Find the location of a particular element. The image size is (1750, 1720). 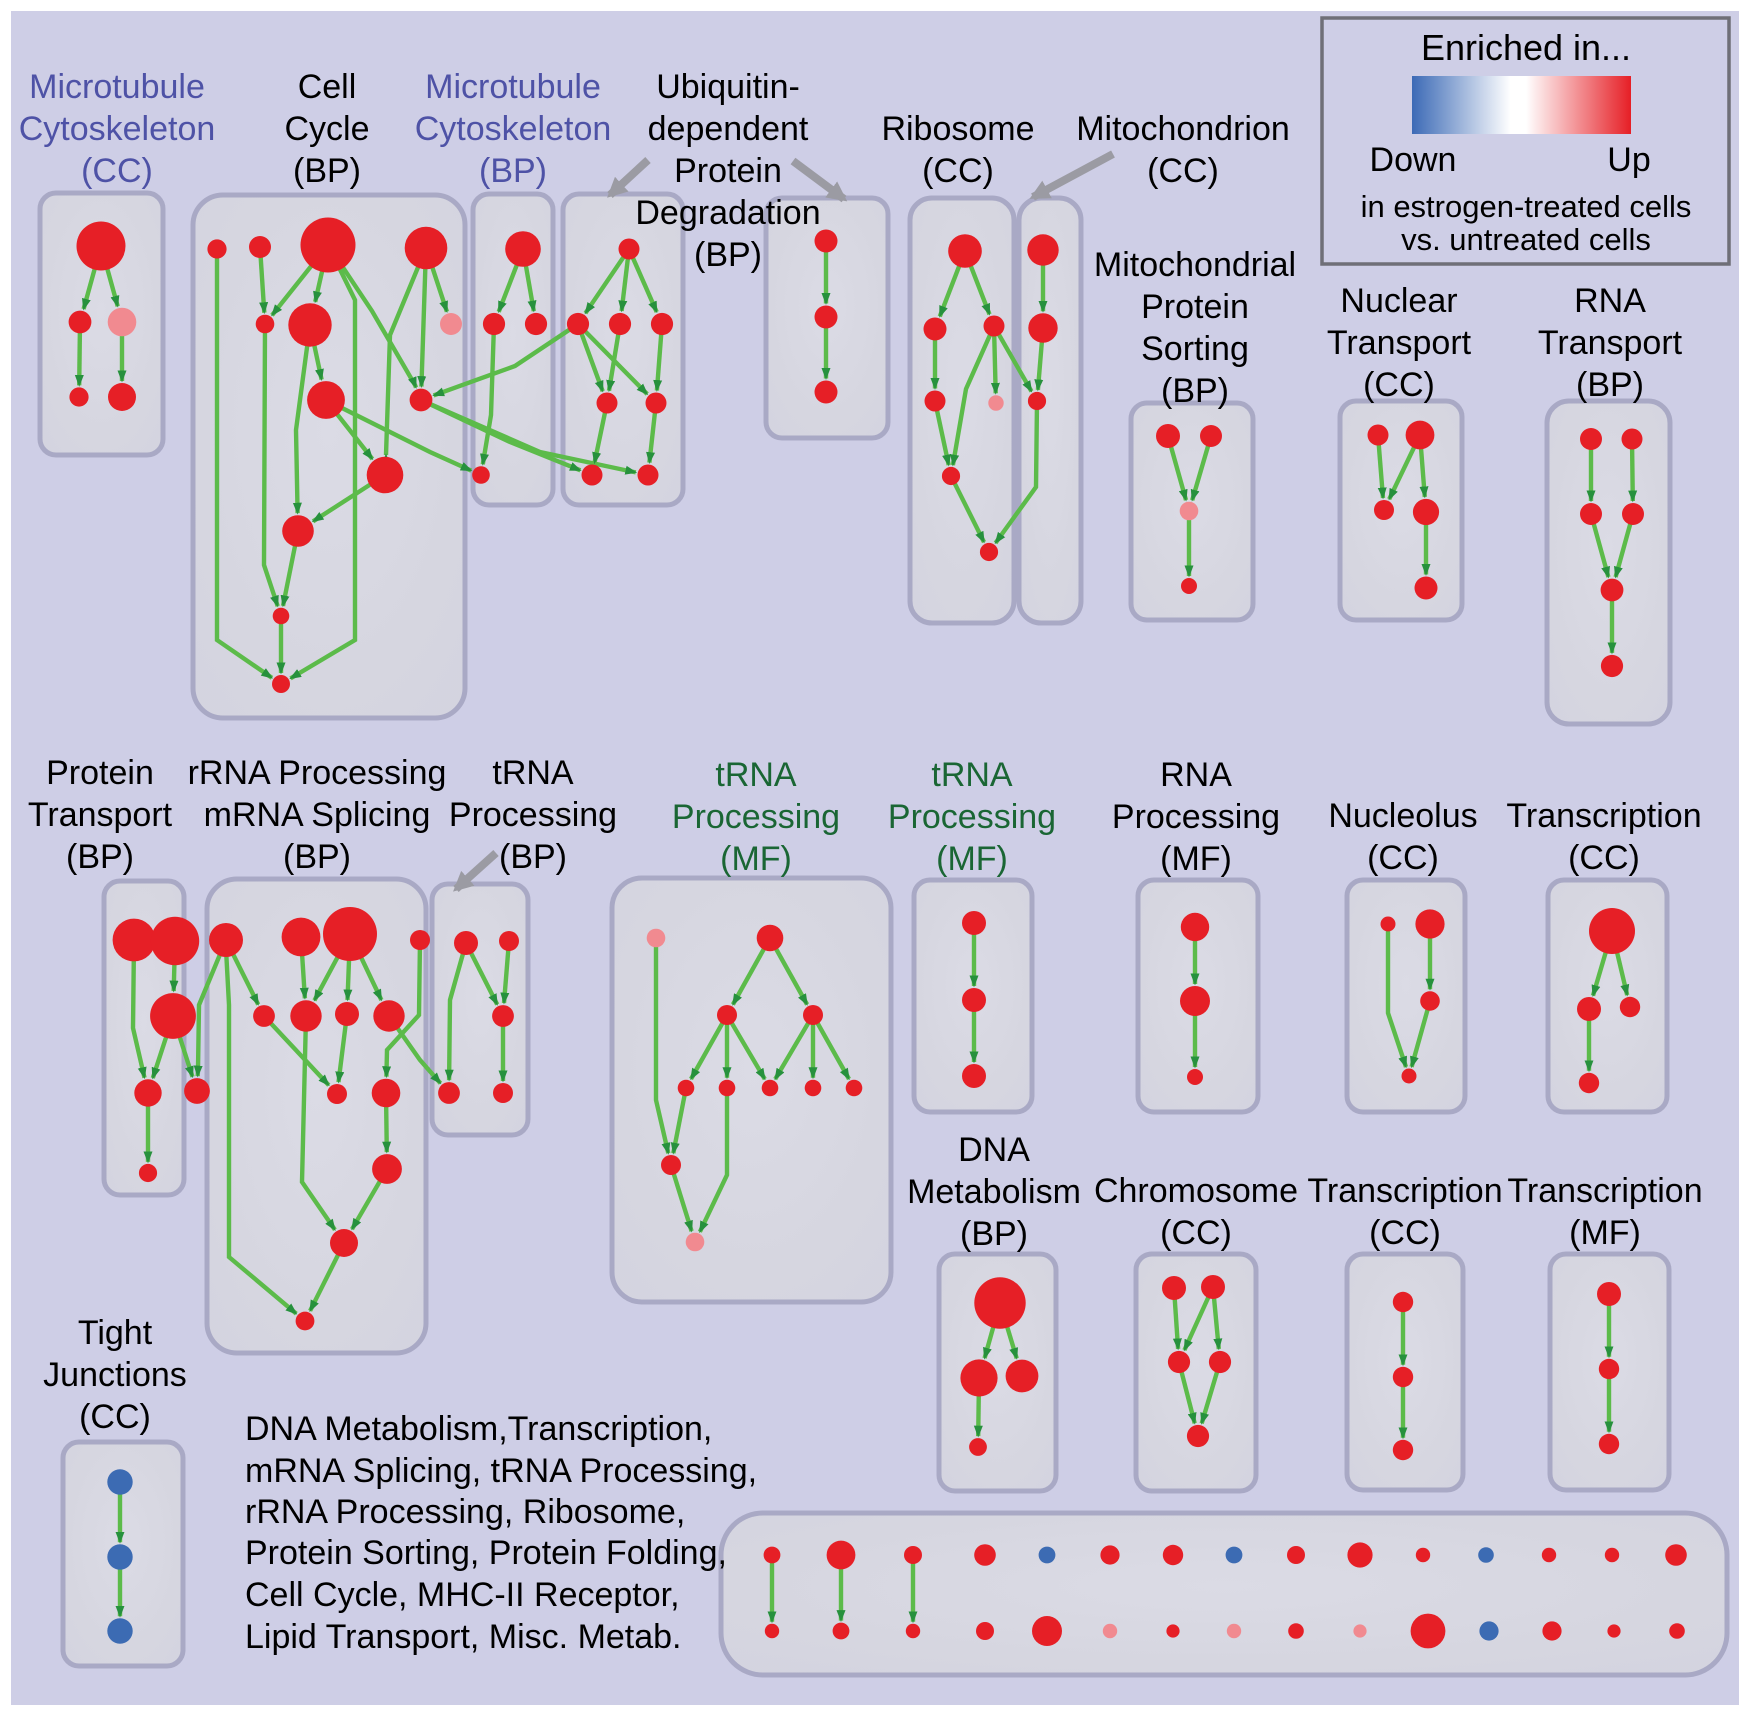

svg-text: Ubiquitin- is located at coordinates (728, 87).